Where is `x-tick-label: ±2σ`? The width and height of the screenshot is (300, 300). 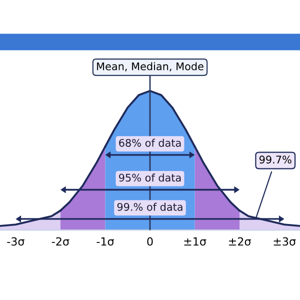
x-tick-label: ±2σ is located at coordinates (240, 241).